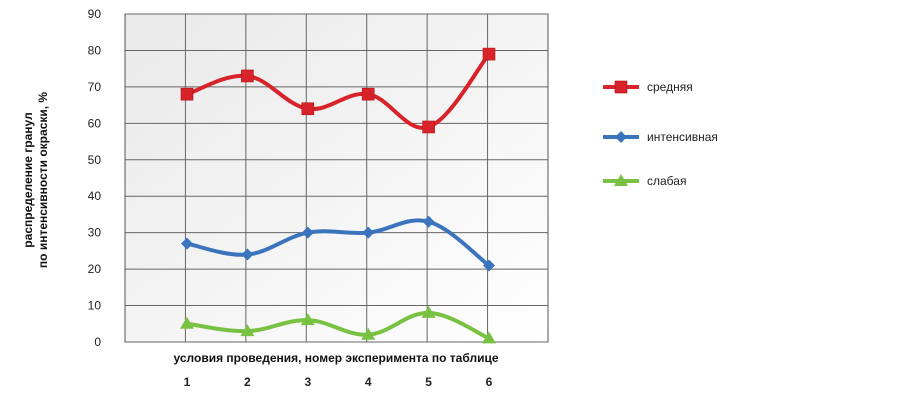 Image resolution: width=901 pixels, height=400 pixels. I want to click on legend-item: средняя, so click(648, 87).